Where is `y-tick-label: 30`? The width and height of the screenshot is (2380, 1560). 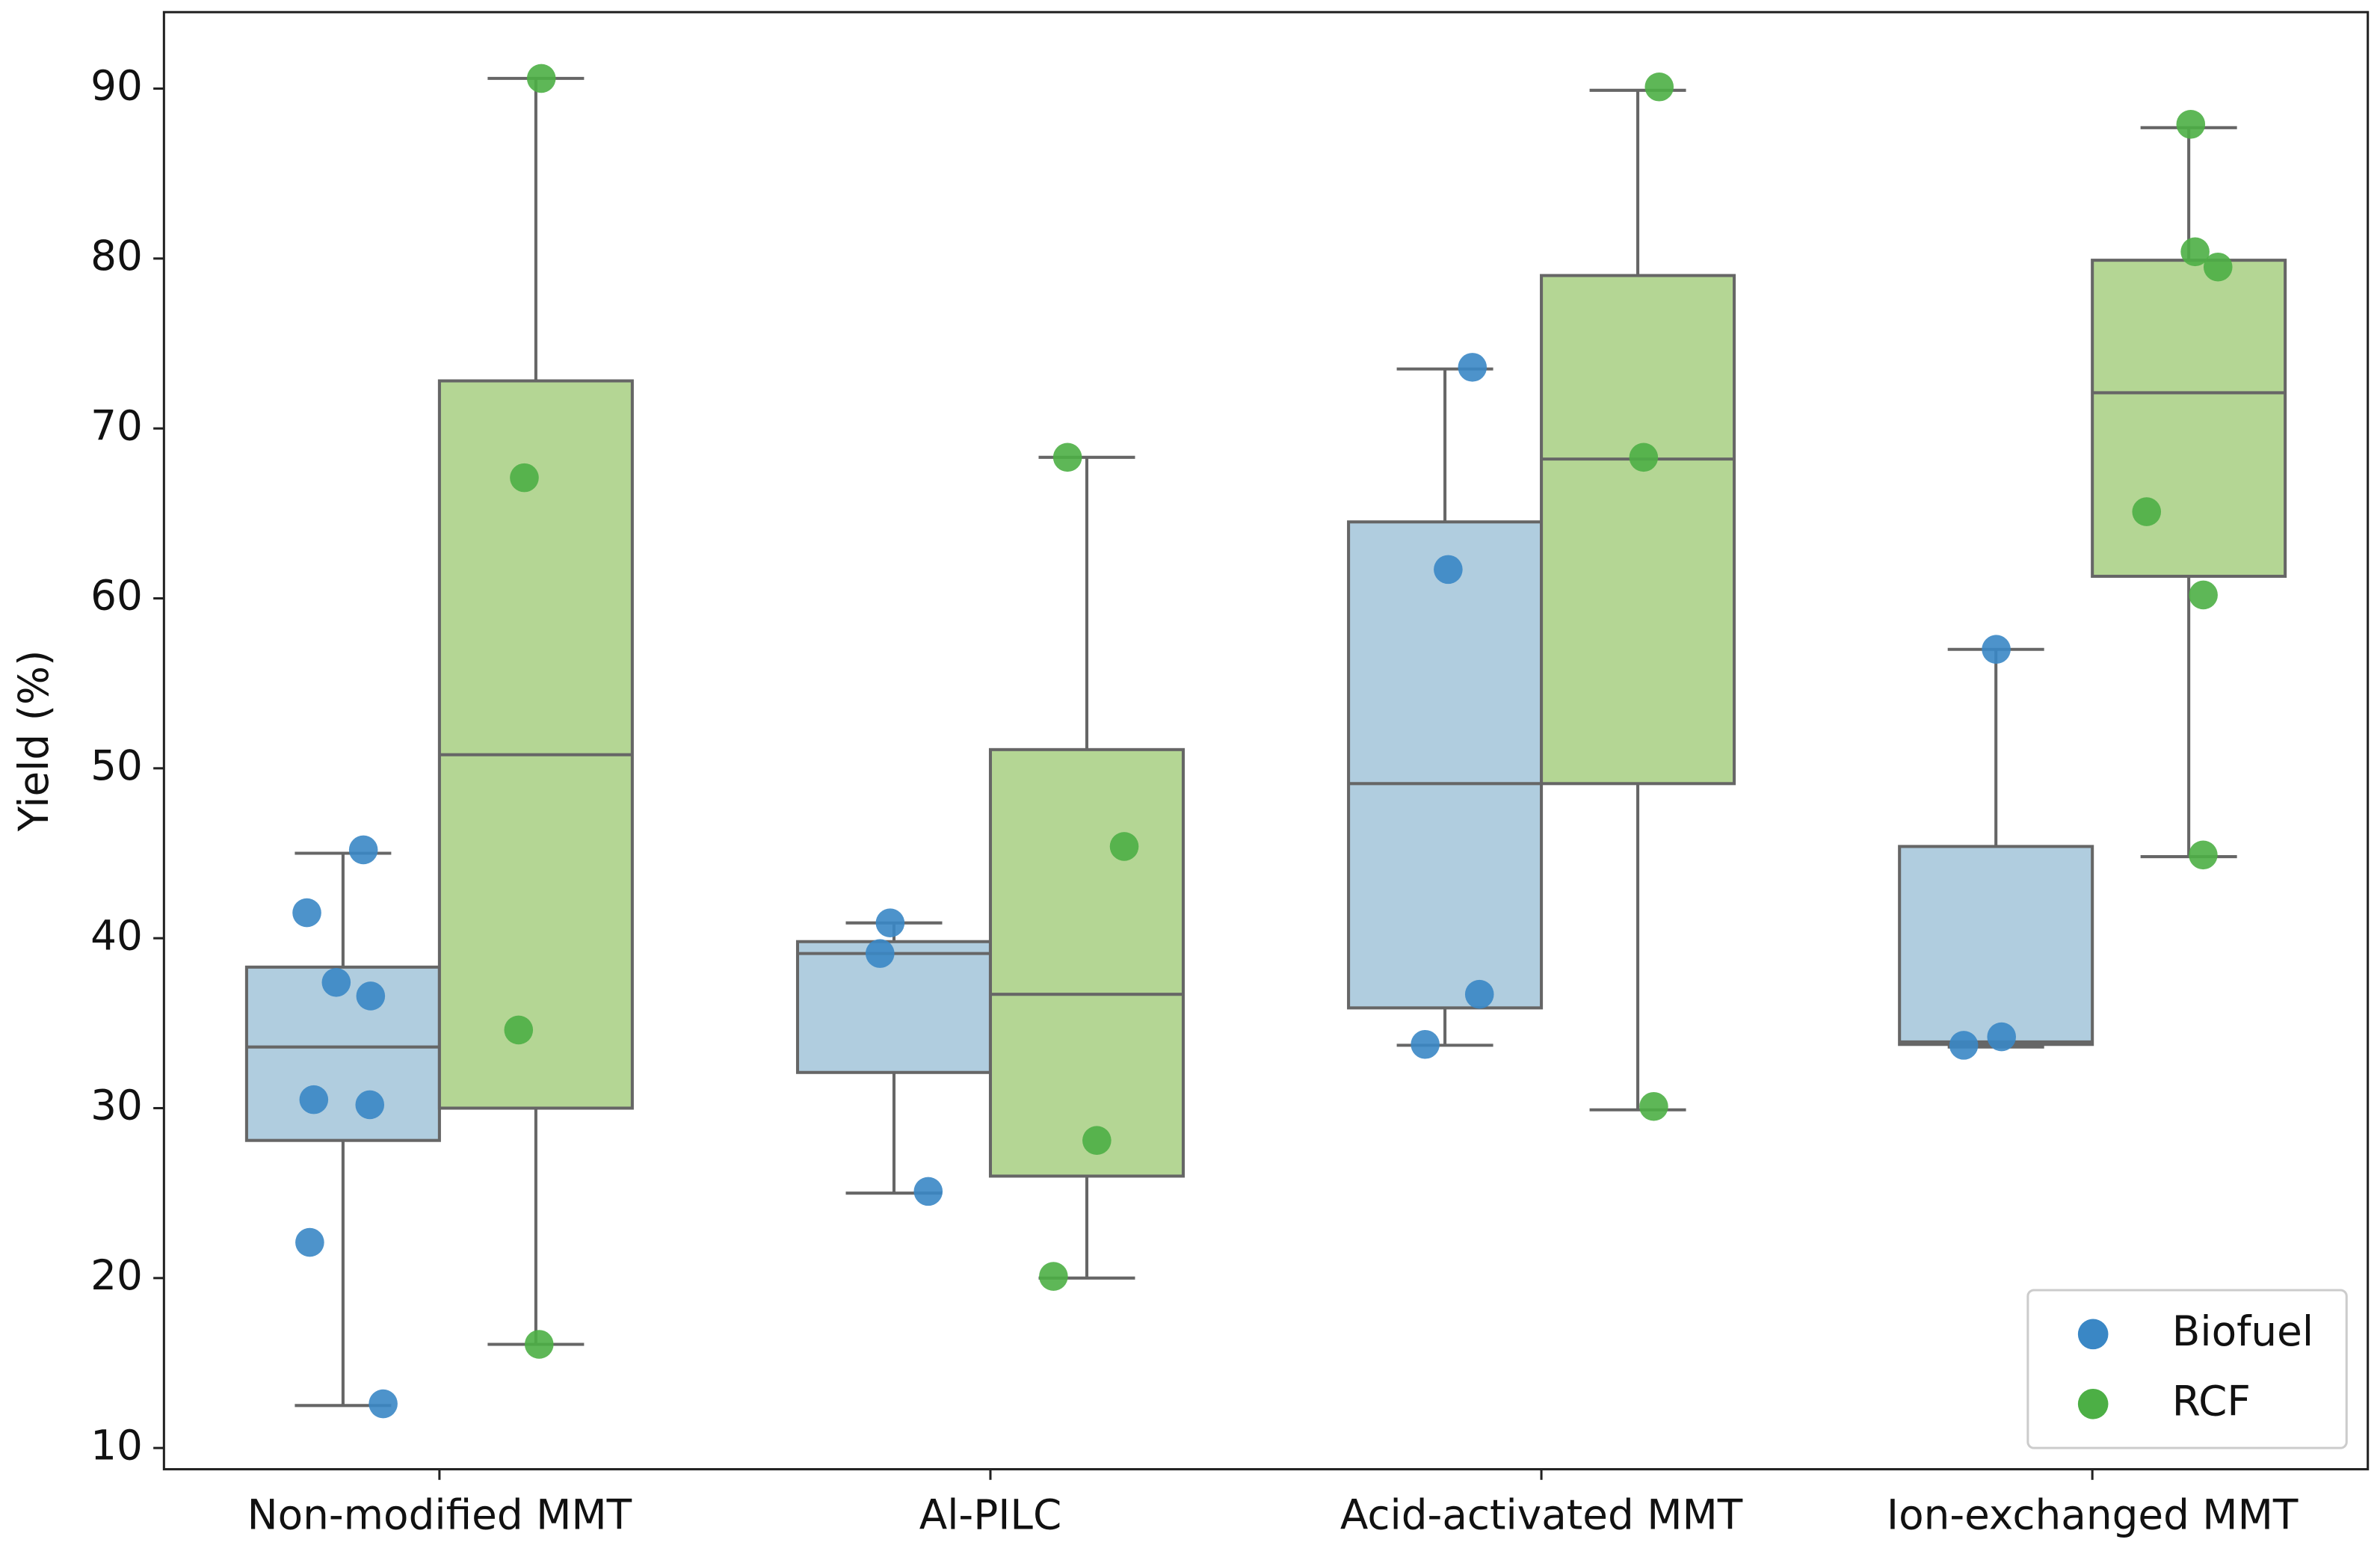 y-tick-label: 30 is located at coordinates (116, 1105).